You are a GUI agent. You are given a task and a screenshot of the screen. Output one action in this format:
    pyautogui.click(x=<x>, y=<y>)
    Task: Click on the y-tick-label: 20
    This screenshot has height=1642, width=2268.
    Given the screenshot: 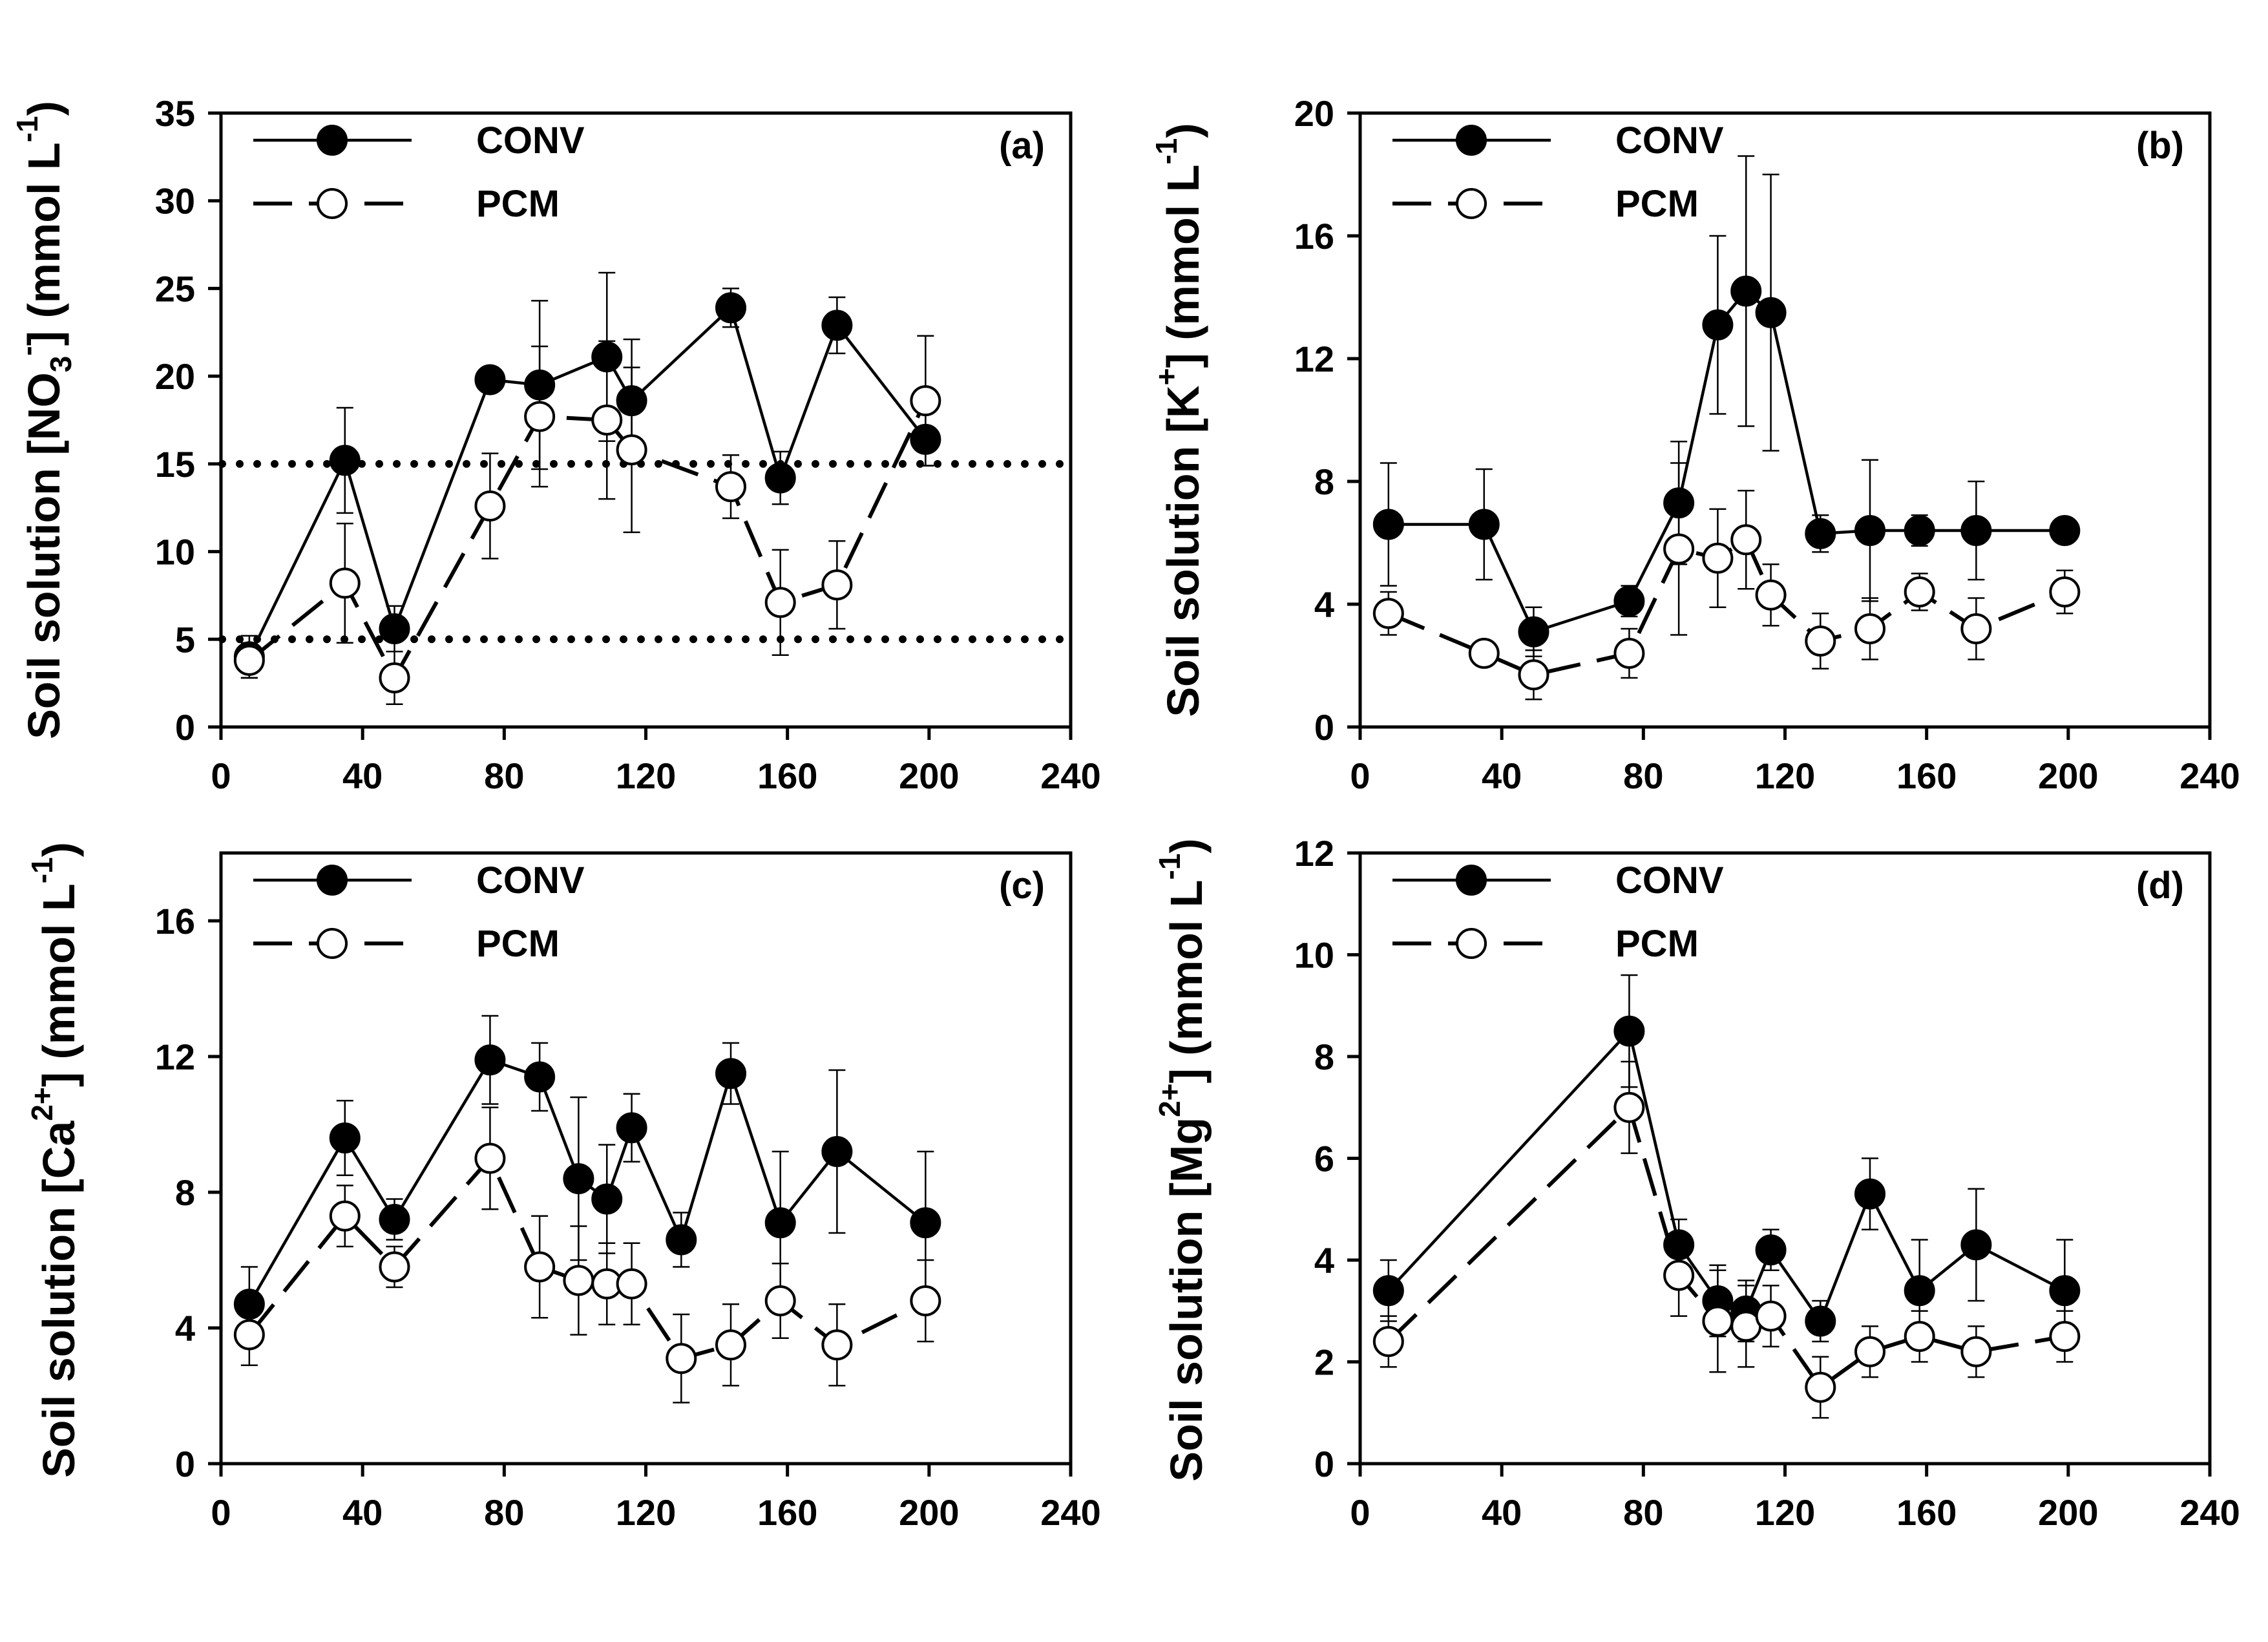 What is the action you would take?
    pyautogui.click(x=1314, y=113)
    